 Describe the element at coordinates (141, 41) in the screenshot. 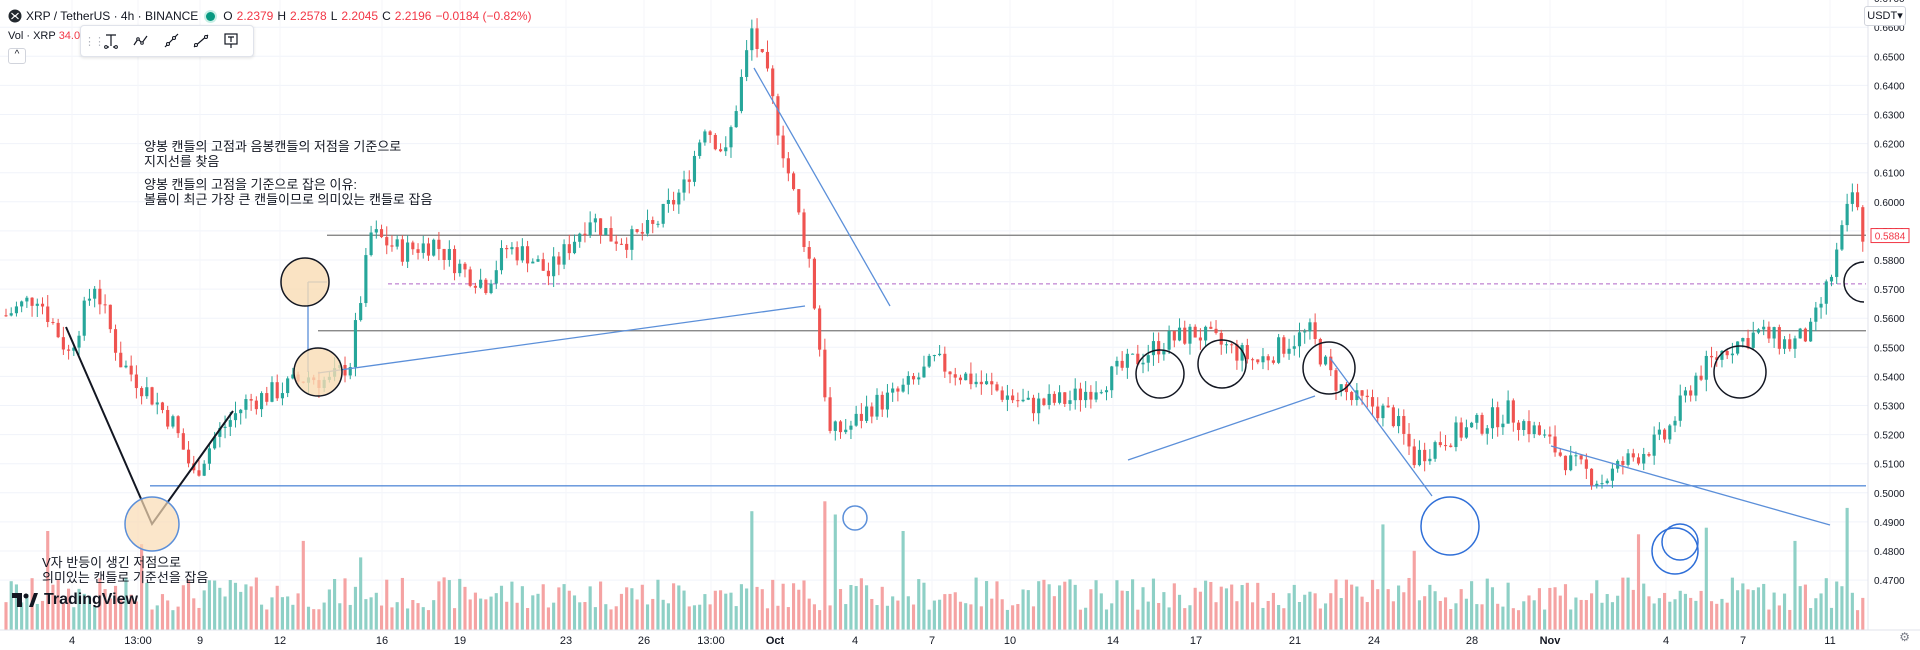

I see `path-icon` at that location.